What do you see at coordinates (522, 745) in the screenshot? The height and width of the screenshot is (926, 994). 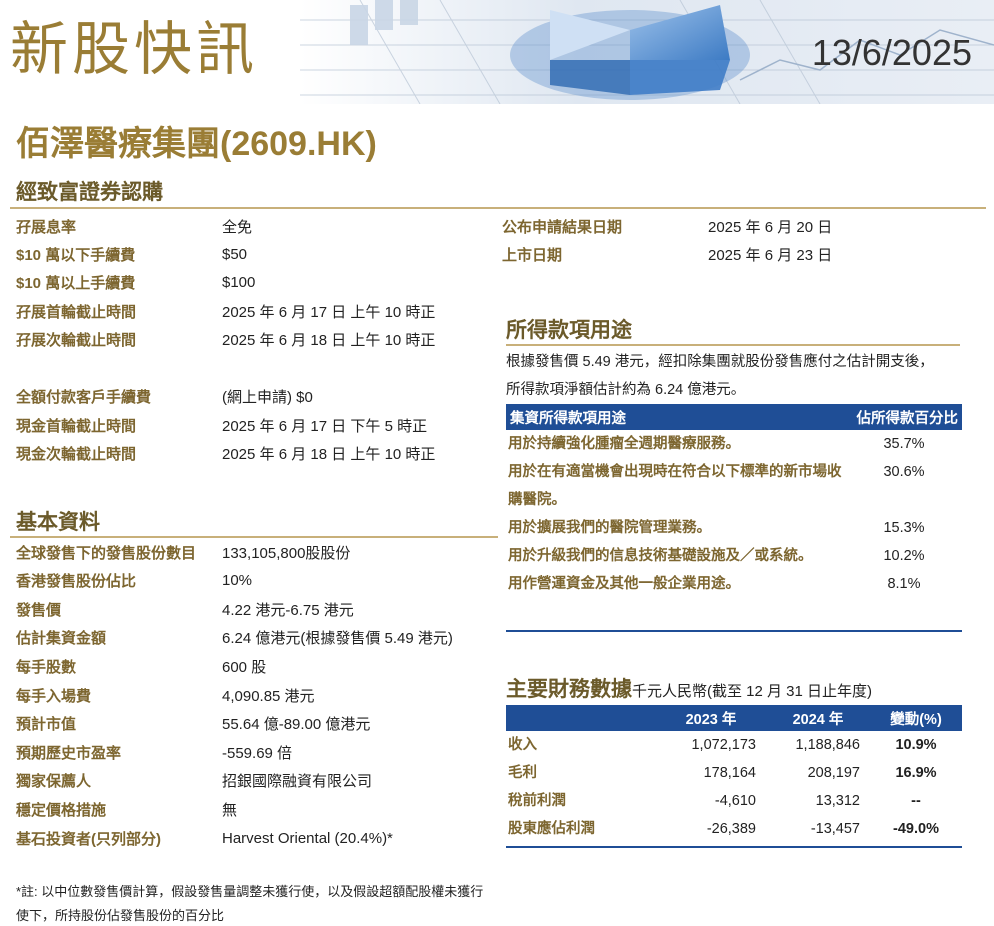 I see `financials-item: 收入` at bounding box center [522, 745].